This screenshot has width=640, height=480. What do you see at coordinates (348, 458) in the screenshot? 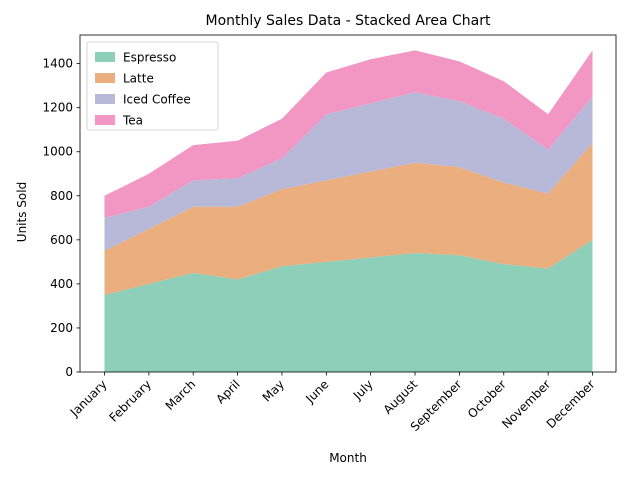
I see `x-axis-title: Month` at bounding box center [348, 458].